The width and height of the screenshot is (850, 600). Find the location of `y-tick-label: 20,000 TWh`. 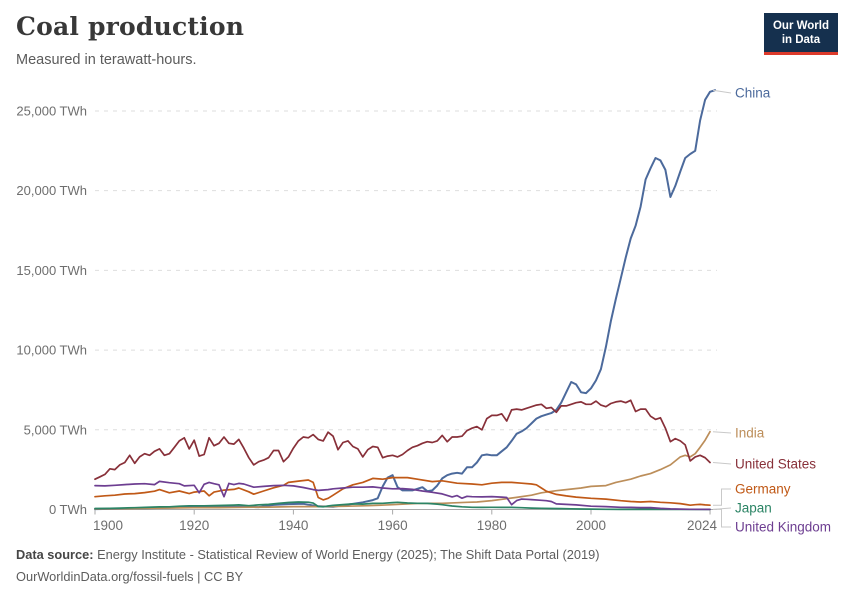

y-tick-label: 20,000 TWh is located at coordinates (51, 190).